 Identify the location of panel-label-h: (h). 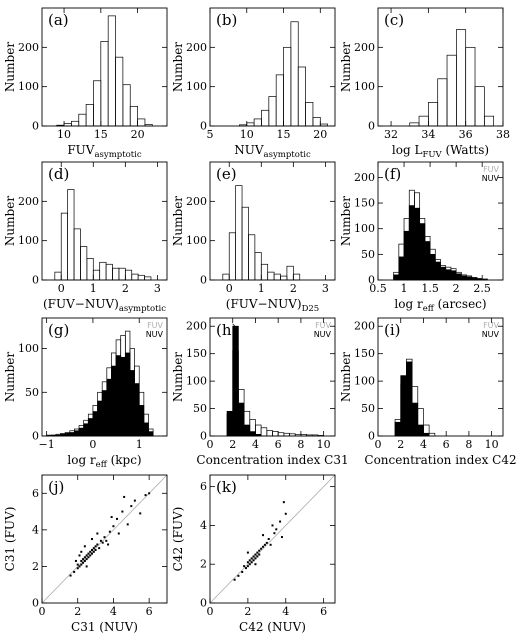
(226, 330).